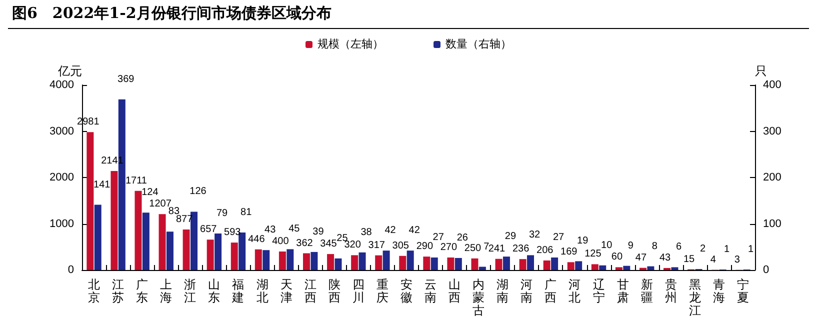  What do you see at coordinates (569, 252) in the screenshot?
I see `data-label: 169` at bounding box center [569, 252].